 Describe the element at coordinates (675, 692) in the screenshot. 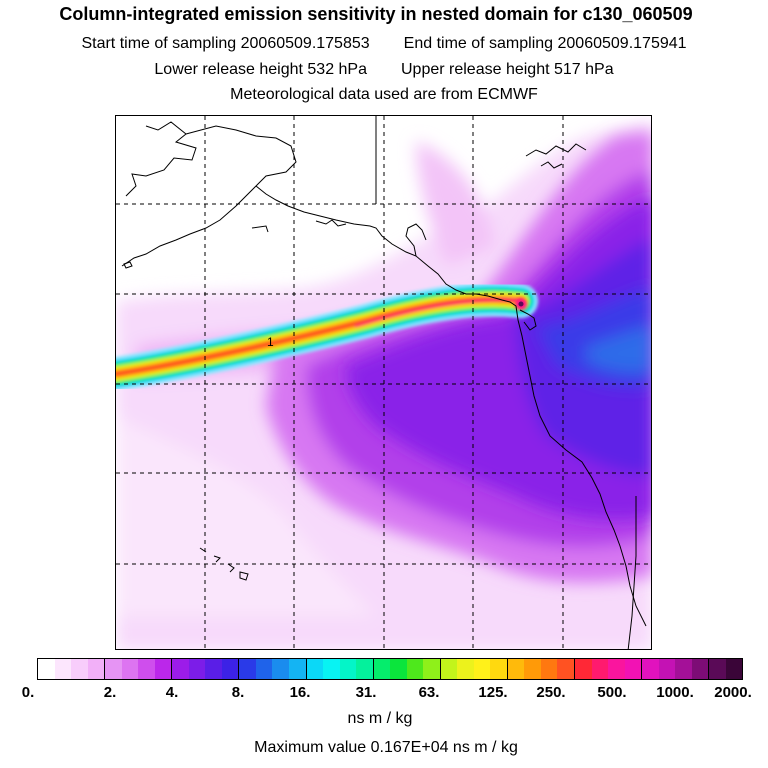

I see `colorbar-tick-label: 1000.` at that location.